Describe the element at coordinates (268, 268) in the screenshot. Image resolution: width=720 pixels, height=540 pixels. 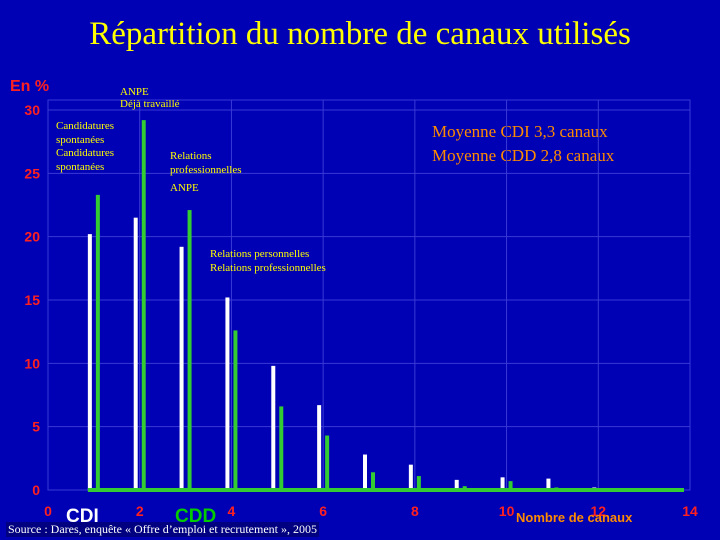
I see `annotation-relations-professionnelles: Relations professionnelles` at that location.